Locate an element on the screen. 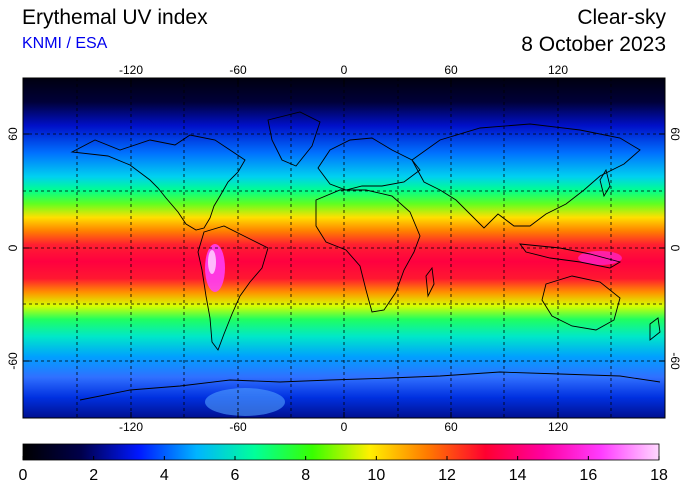 This screenshot has width=688, height=490. colorbar-tick-label: 8 is located at coordinates (305, 475).